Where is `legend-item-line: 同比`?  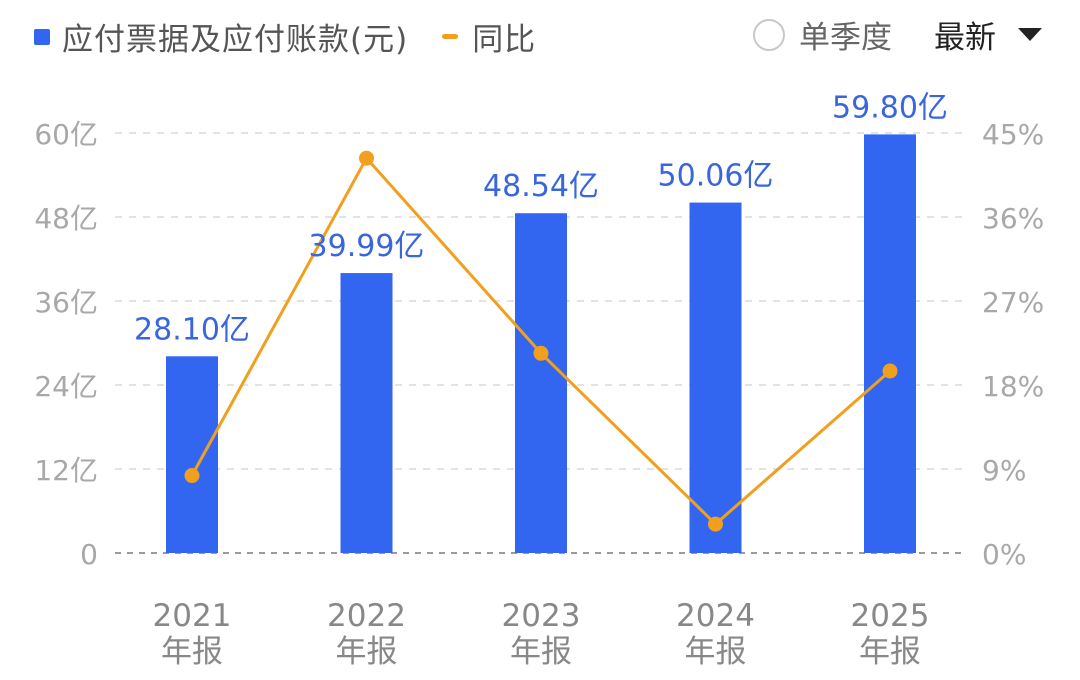
legend-item-line: 同比 is located at coordinates (489, 36).